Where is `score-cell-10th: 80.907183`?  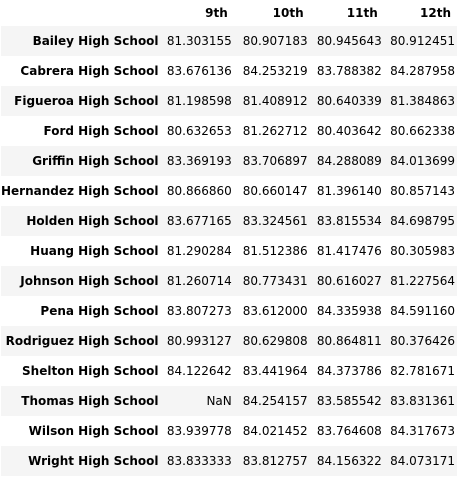 score-cell-10th: 80.907183 is located at coordinates (275, 41).